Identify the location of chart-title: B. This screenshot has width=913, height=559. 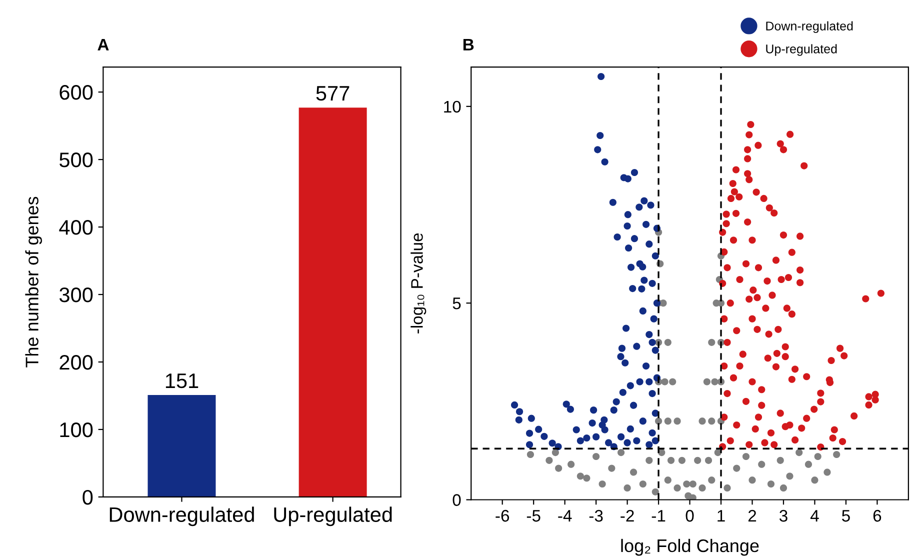
(468, 44).